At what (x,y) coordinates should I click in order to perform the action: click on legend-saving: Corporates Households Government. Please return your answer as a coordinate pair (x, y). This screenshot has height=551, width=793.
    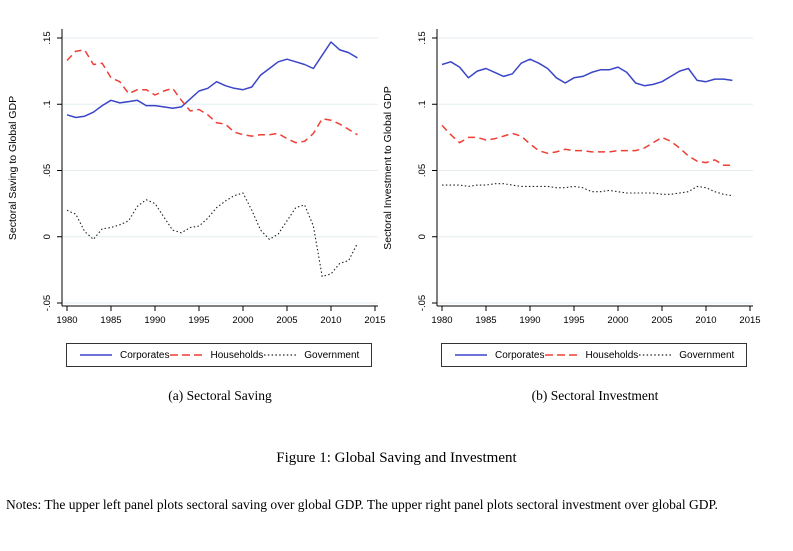
    Looking at the image, I should click on (219, 355).